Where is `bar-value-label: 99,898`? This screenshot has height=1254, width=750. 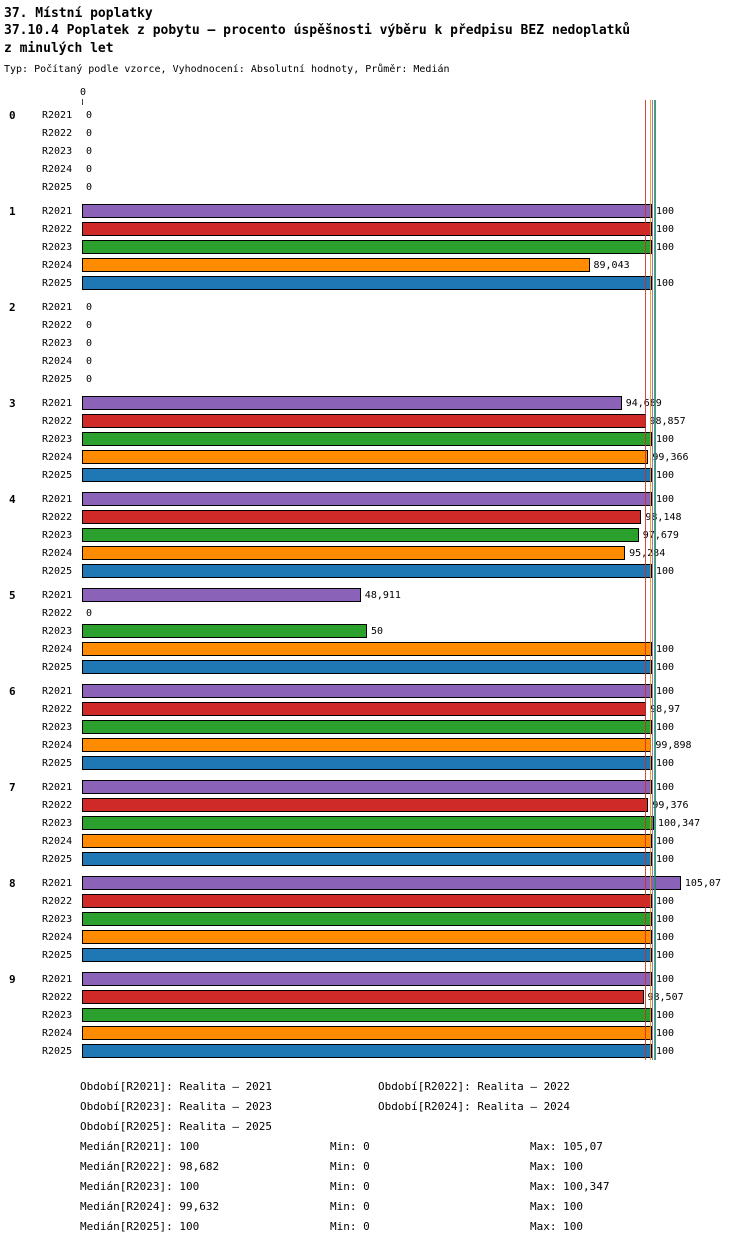 bar-value-label: 99,898 is located at coordinates (673, 745).